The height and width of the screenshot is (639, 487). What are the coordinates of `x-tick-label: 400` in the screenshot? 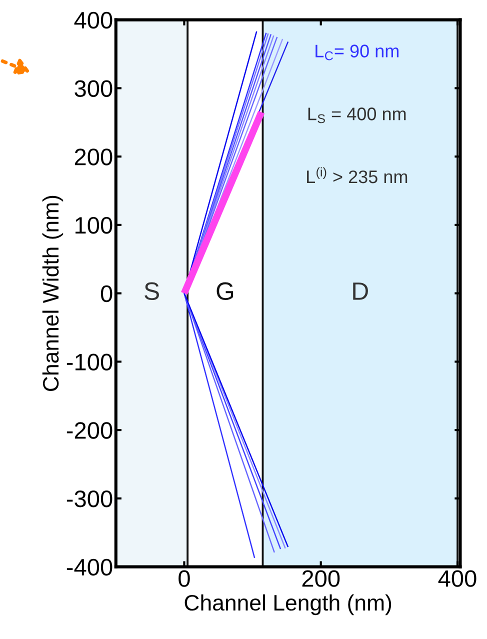 It's located at (457, 578).